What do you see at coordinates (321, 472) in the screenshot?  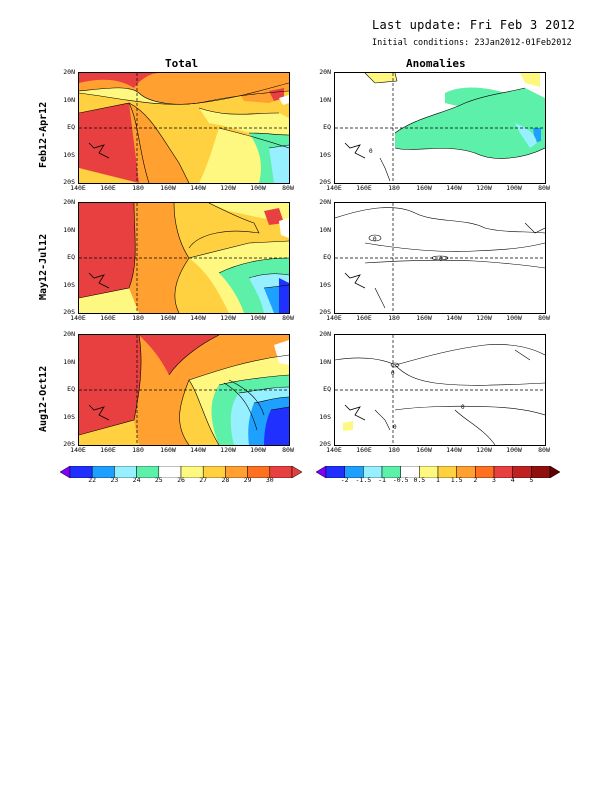 I see `colorbar-low-arrow` at bounding box center [321, 472].